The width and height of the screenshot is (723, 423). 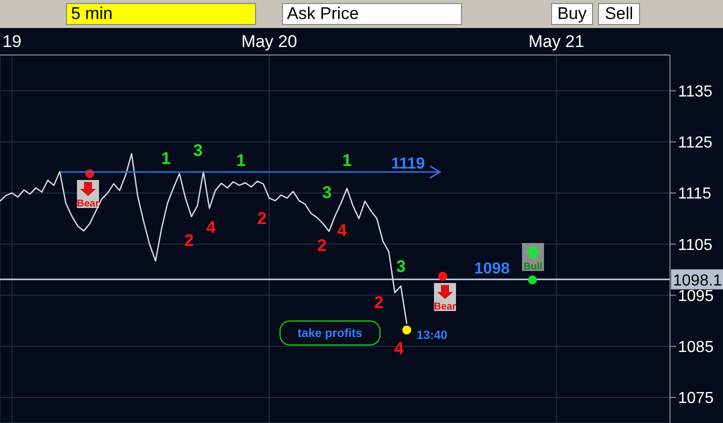 I want to click on y-tick-label: 1115, so click(x=695, y=194).